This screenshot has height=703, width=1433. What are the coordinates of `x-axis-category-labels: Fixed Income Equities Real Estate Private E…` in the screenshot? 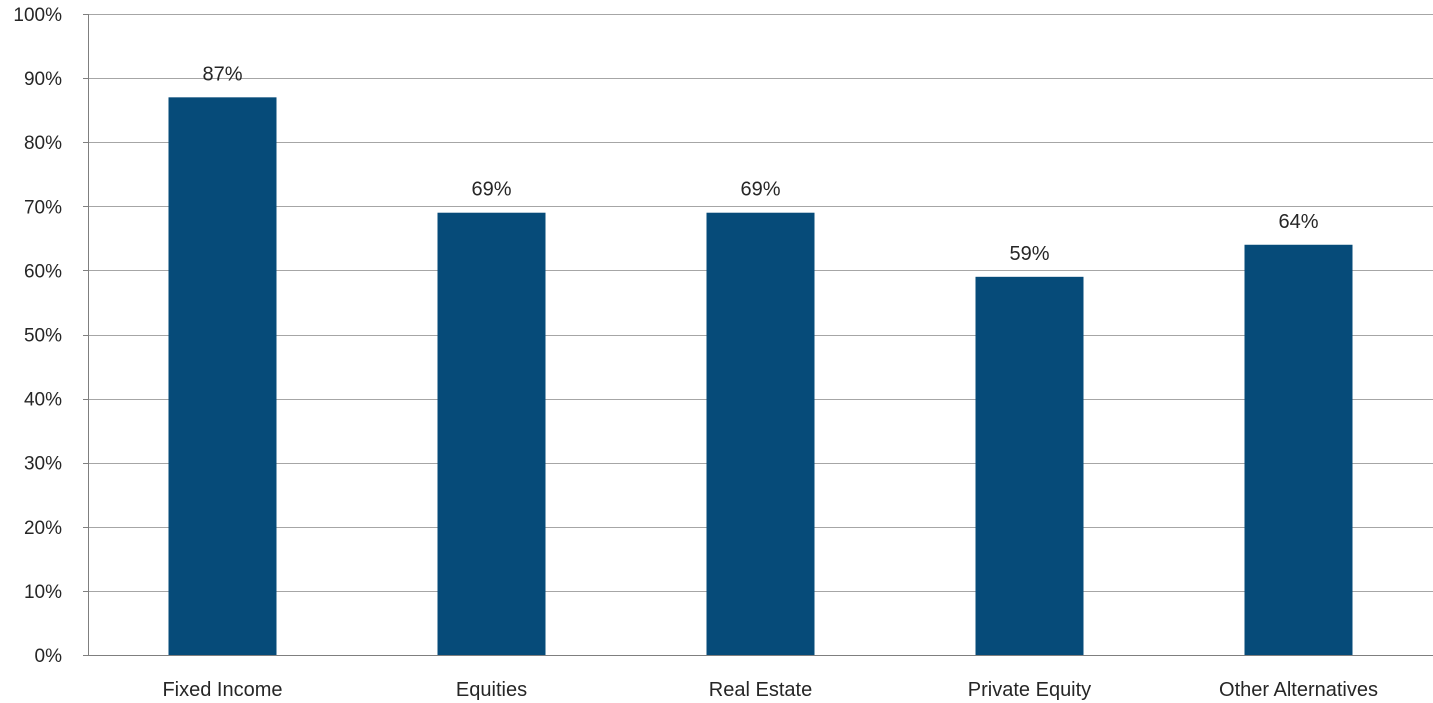 It's located at (770, 690).